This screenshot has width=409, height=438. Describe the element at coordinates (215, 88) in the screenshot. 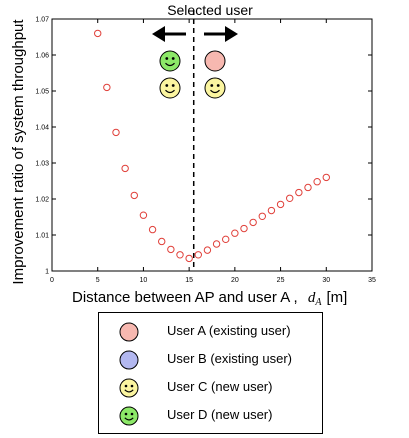

I see `user-c-smiley-icon-right` at that location.